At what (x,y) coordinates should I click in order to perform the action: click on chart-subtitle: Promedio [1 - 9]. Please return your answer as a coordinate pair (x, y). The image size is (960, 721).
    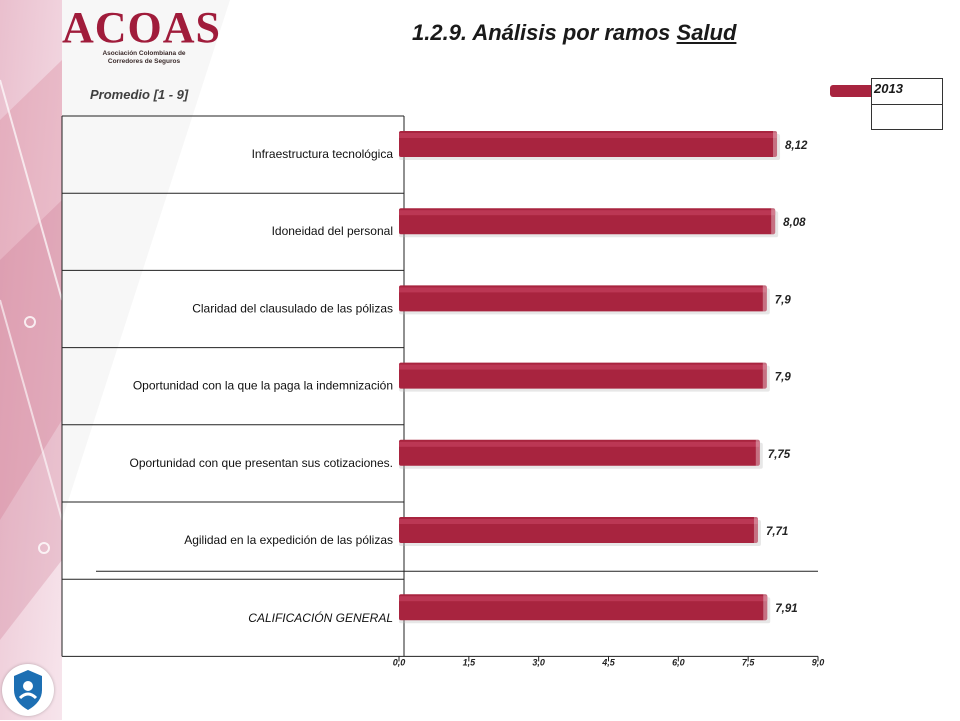
    Looking at the image, I should click on (139, 94).